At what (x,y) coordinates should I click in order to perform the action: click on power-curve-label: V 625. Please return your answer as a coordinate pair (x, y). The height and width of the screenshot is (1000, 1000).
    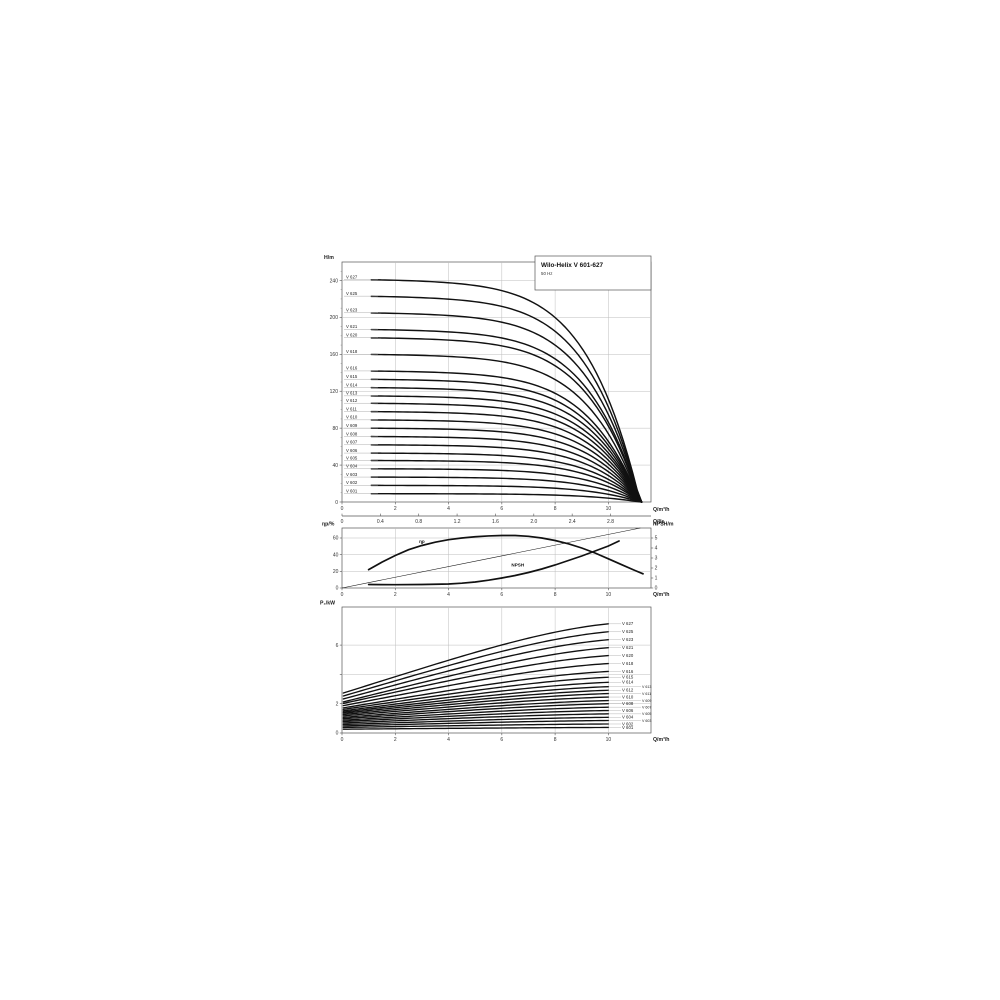
    Looking at the image, I should click on (628, 631).